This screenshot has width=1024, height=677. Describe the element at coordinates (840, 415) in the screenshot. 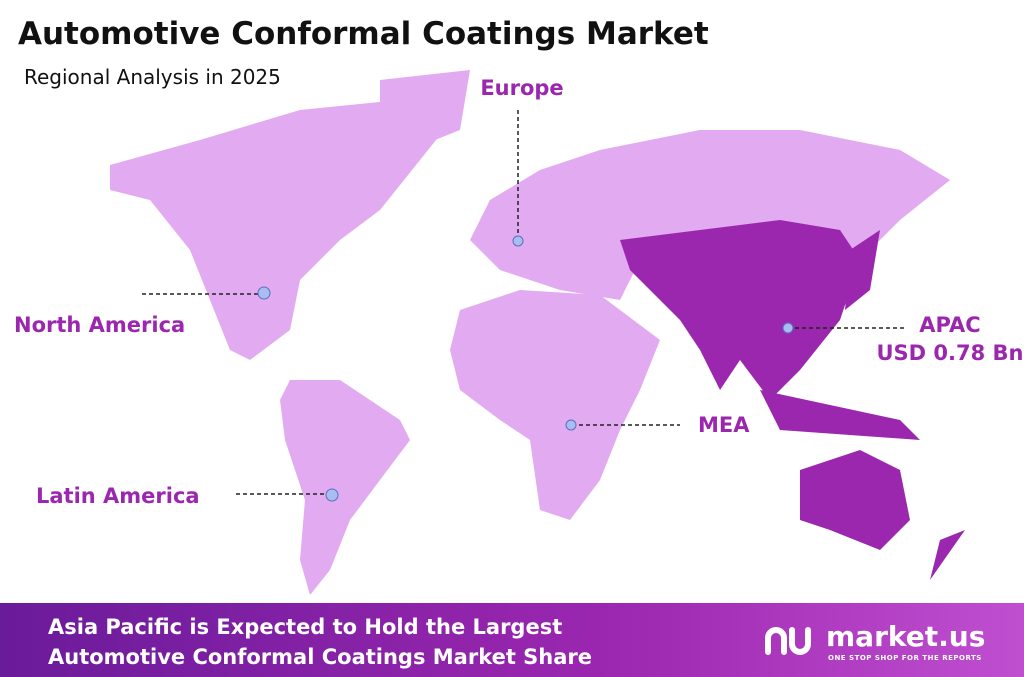

I see `indonesia` at that location.